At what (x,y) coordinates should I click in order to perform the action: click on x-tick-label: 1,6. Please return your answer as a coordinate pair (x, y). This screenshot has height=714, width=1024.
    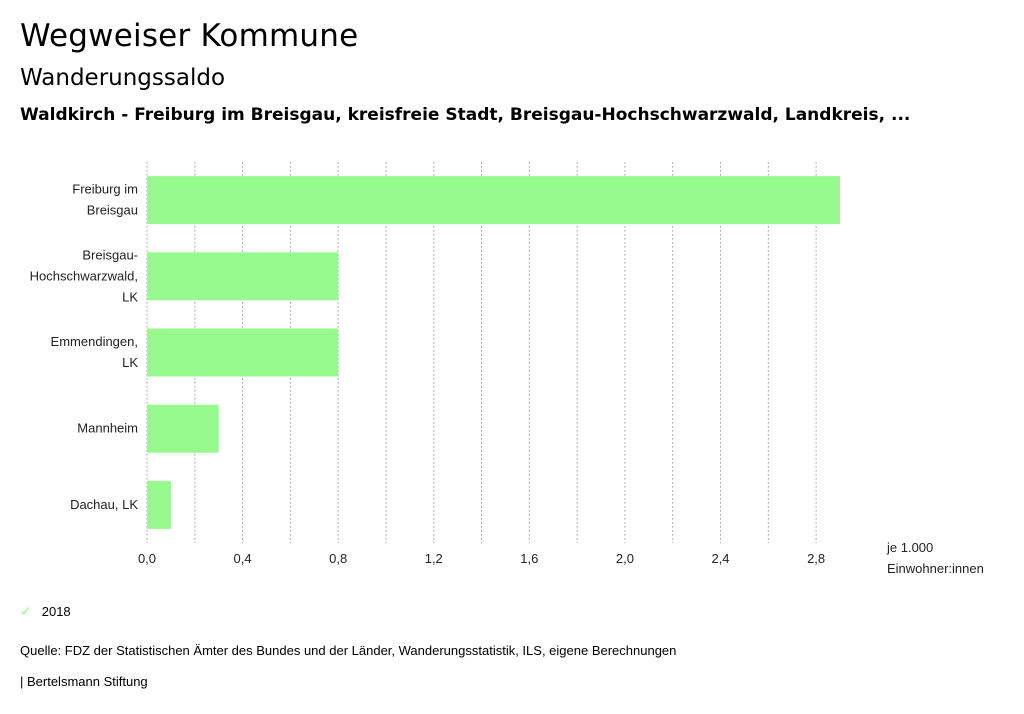
    Looking at the image, I should click on (529, 558).